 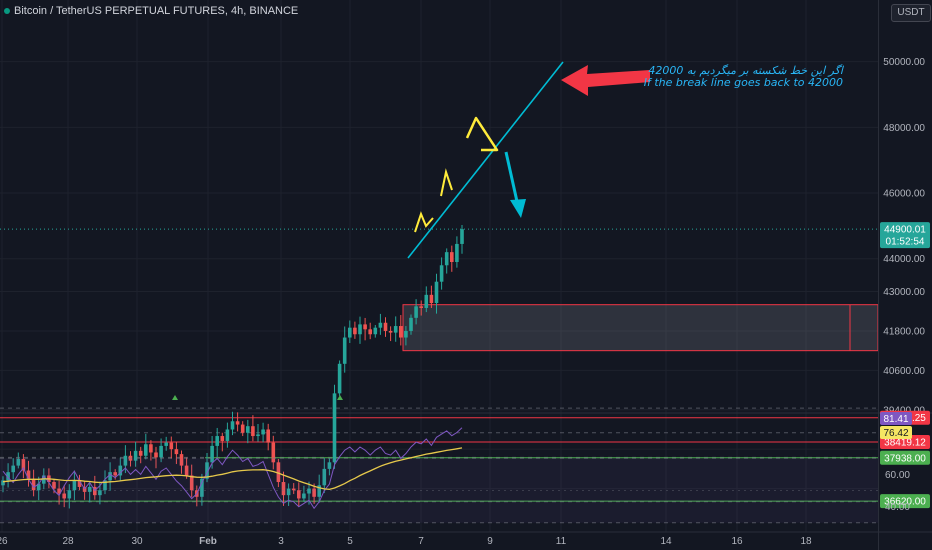 What do you see at coordinates (232, 469) in the screenshot?
I see `rsi-ma-line` at bounding box center [232, 469].